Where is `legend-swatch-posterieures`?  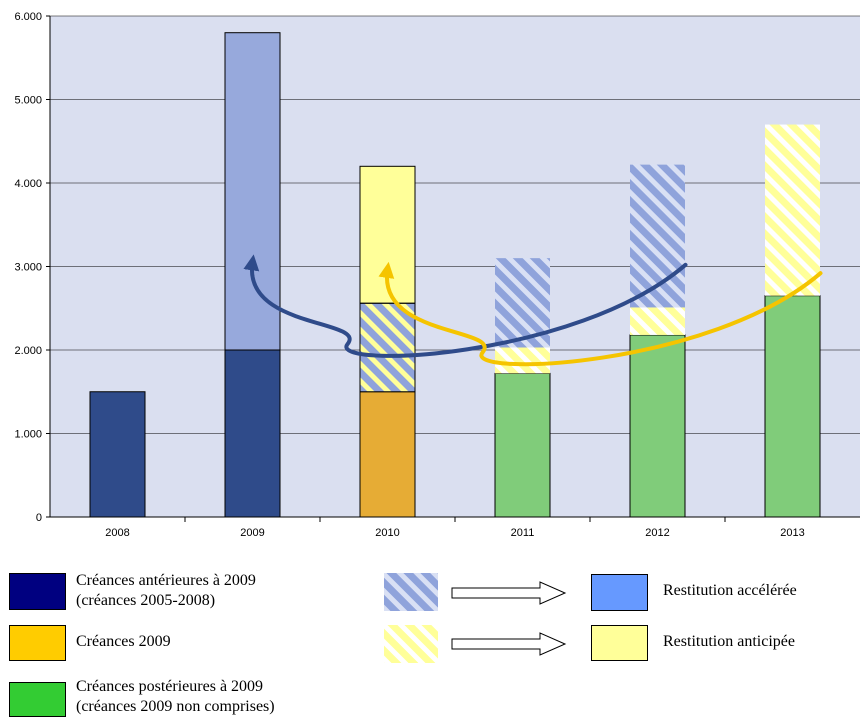 legend-swatch-posterieures is located at coordinates (37, 699).